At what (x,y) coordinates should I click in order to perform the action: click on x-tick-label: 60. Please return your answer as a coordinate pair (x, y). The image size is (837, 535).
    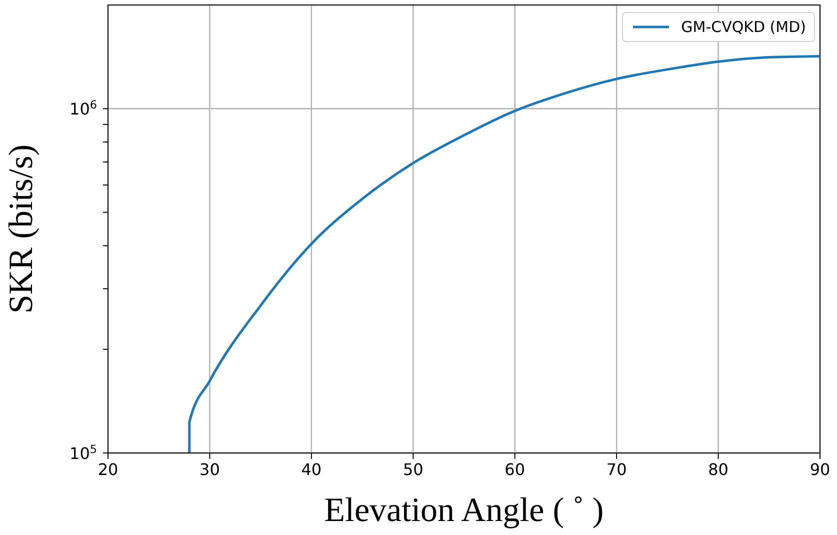
    Looking at the image, I should click on (515, 469).